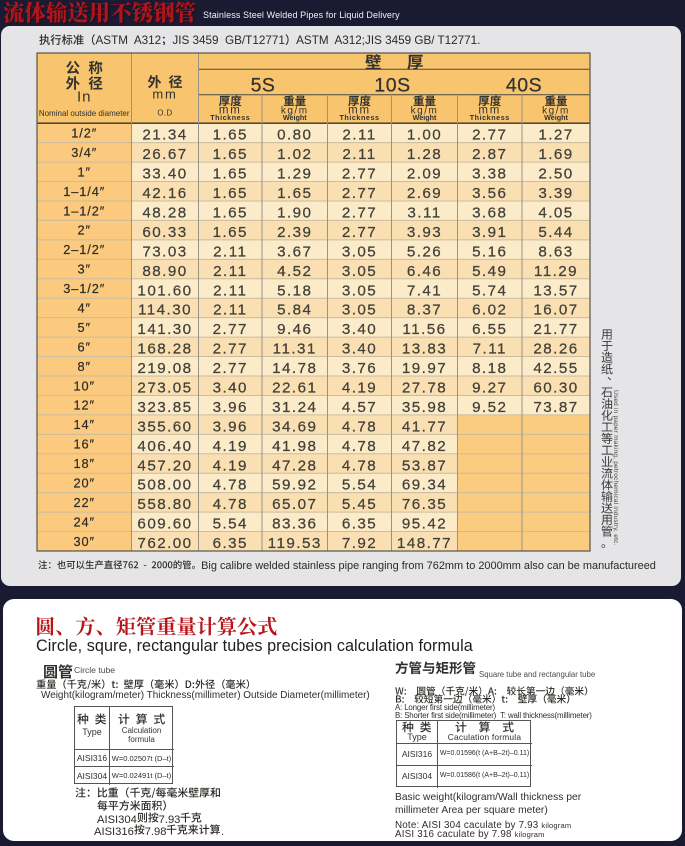  What do you see at coordinates (489, 232) in the screenshot?
I see `svg-text: 3.91` at bounding box center [489, 232].